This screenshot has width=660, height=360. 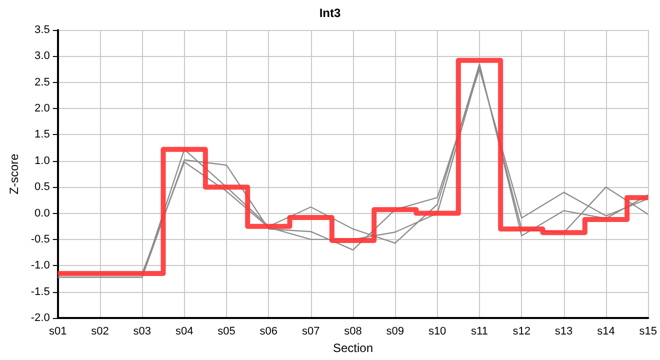 What do you see at coordinates (40, 292) in the screenshot?
I see `y-tick-label: -1.5` at bounding box center [40, 292].